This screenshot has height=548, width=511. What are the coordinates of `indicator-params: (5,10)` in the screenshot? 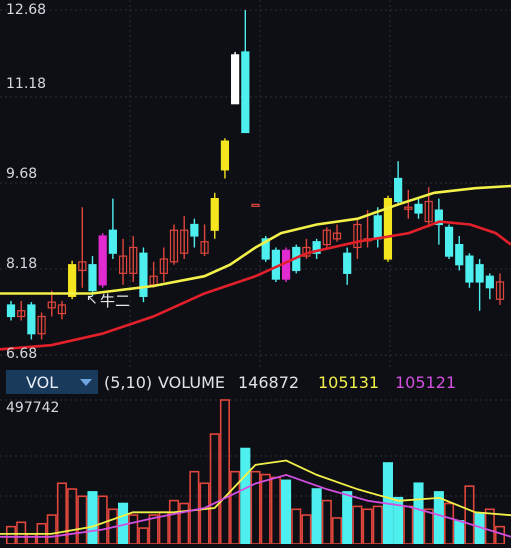 It's located at (128, 382).